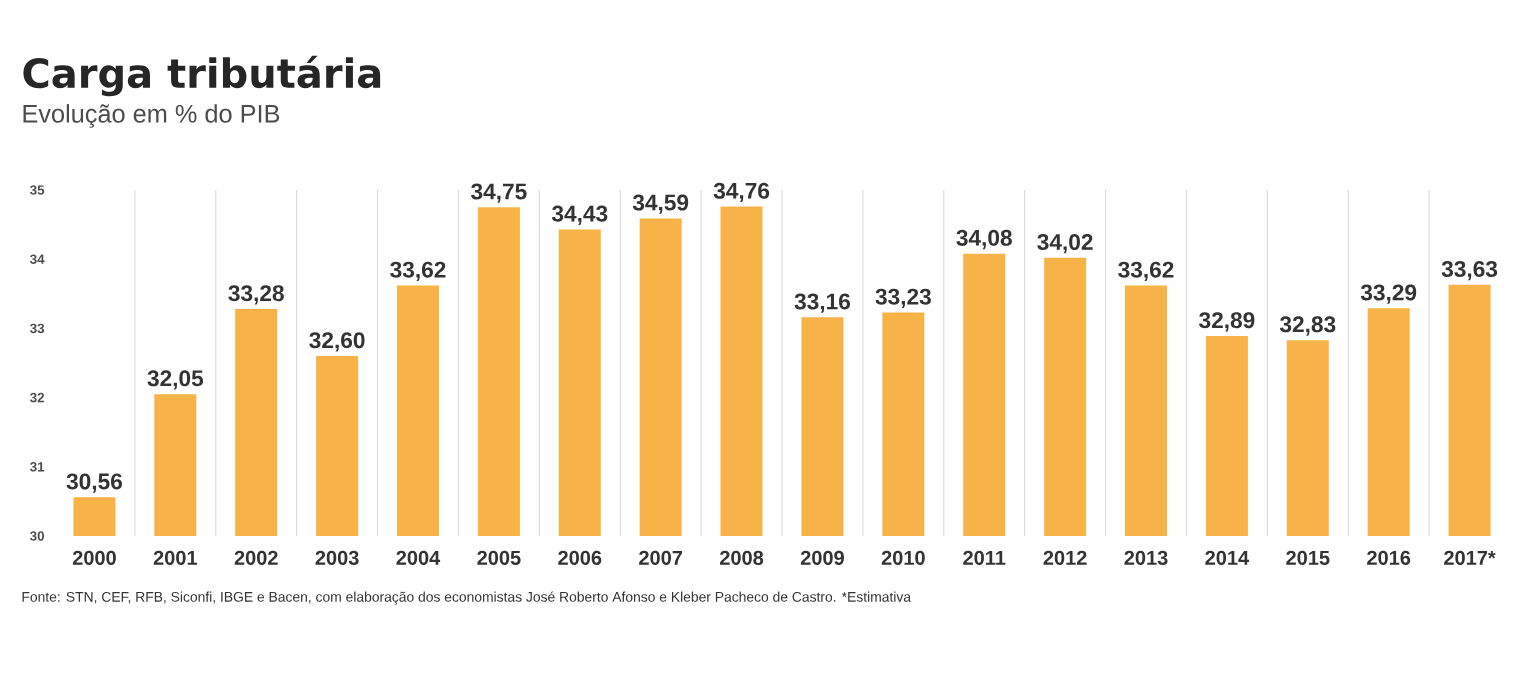  Describe the element at coordinates (903, 557) in the screenshot. I see `x-tick-label: 2010` at that location.